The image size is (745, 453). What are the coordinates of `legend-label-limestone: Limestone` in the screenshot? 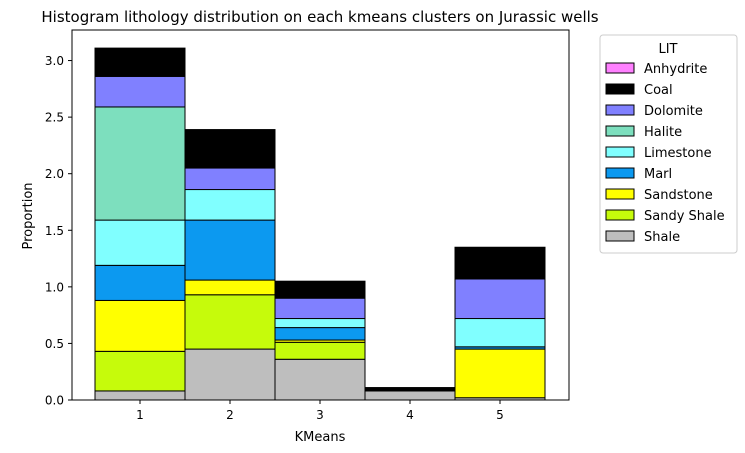 It's located at (678, 153).